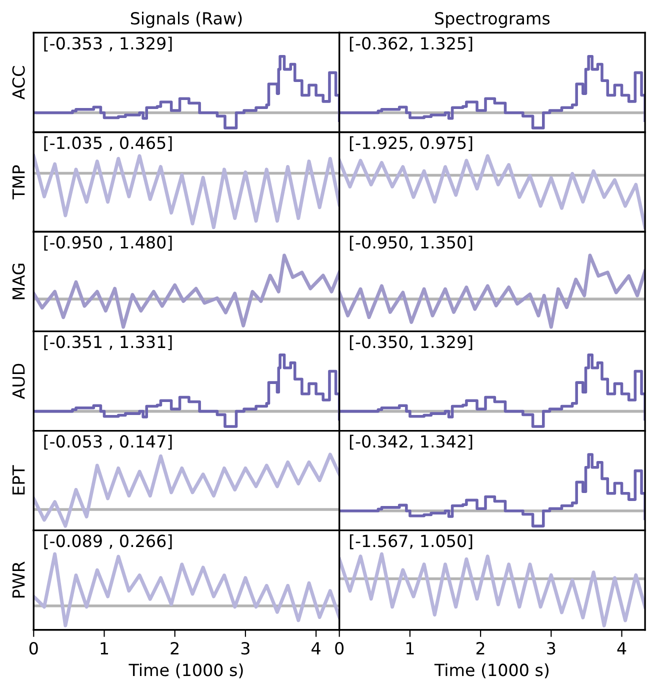 Image resolution: width=647 pixels, height=696 pixels. Describe the element at coordinates (411, 342) in the screenshot. I see `text: [-0.350, 1.329]` at that location.